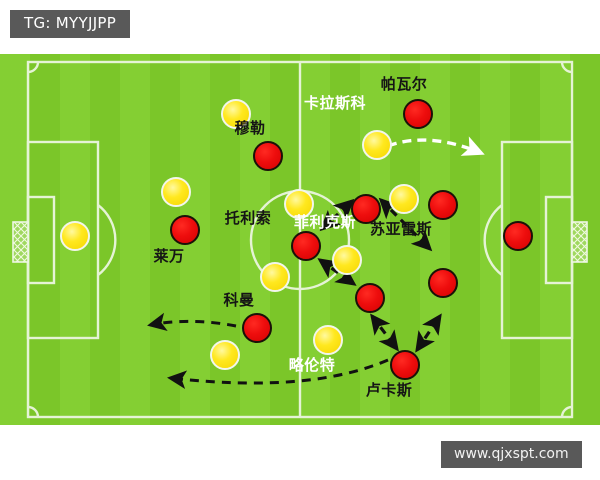  What do you see at coordinates (428, 333) in the screenshot?
I see `arrow-lucas-rightback` at bounding box center [428, 333].